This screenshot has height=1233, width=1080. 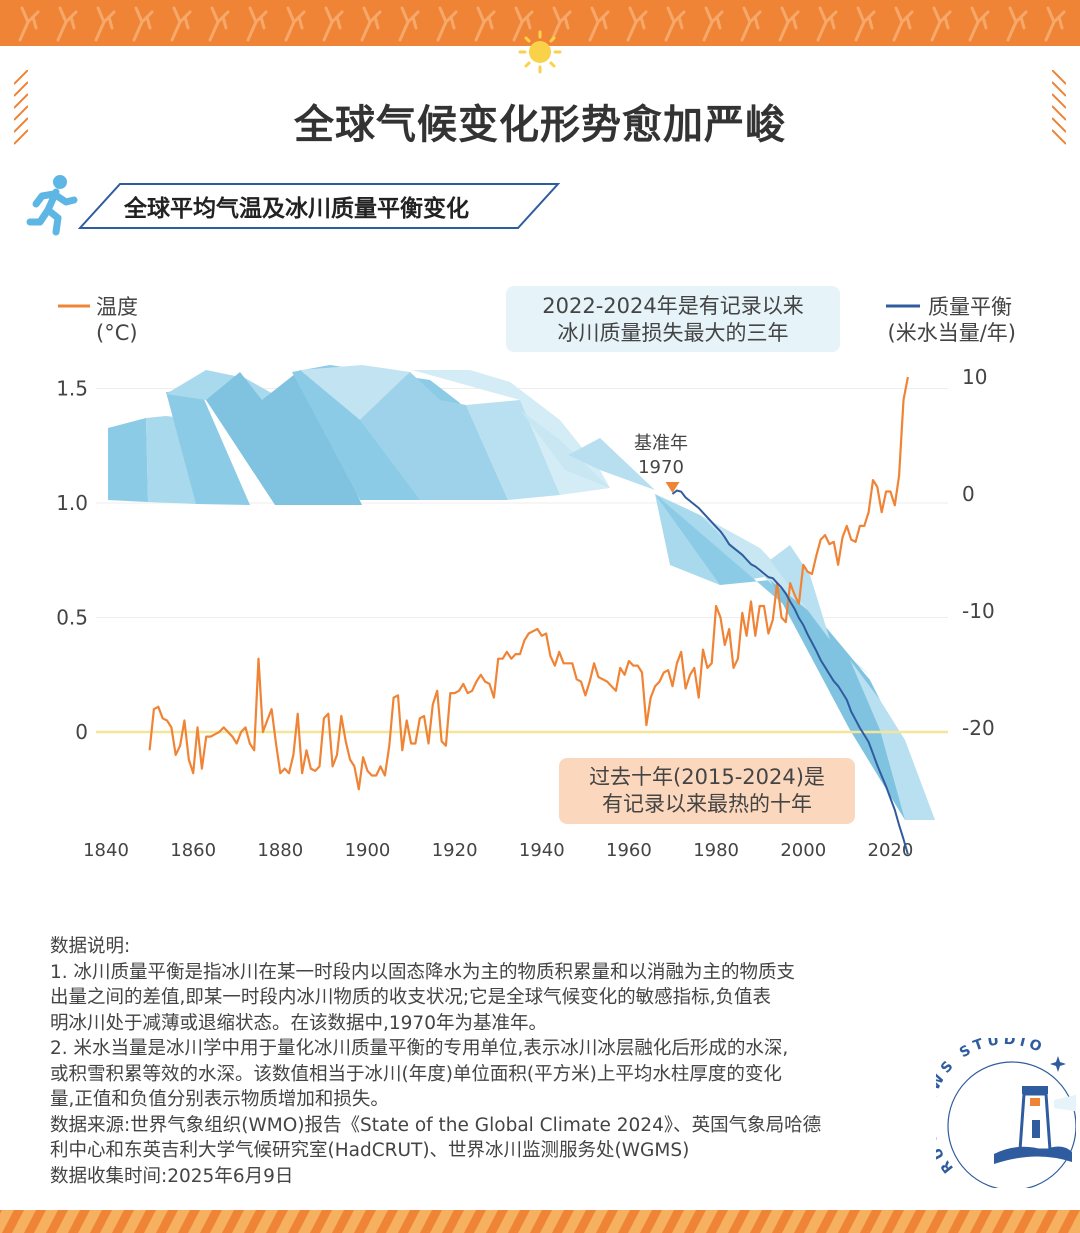 What do you see at coordinates (368, 850) in the screenshot?
I see `x-tick-label: 1900` at bounding box center [368, 850].